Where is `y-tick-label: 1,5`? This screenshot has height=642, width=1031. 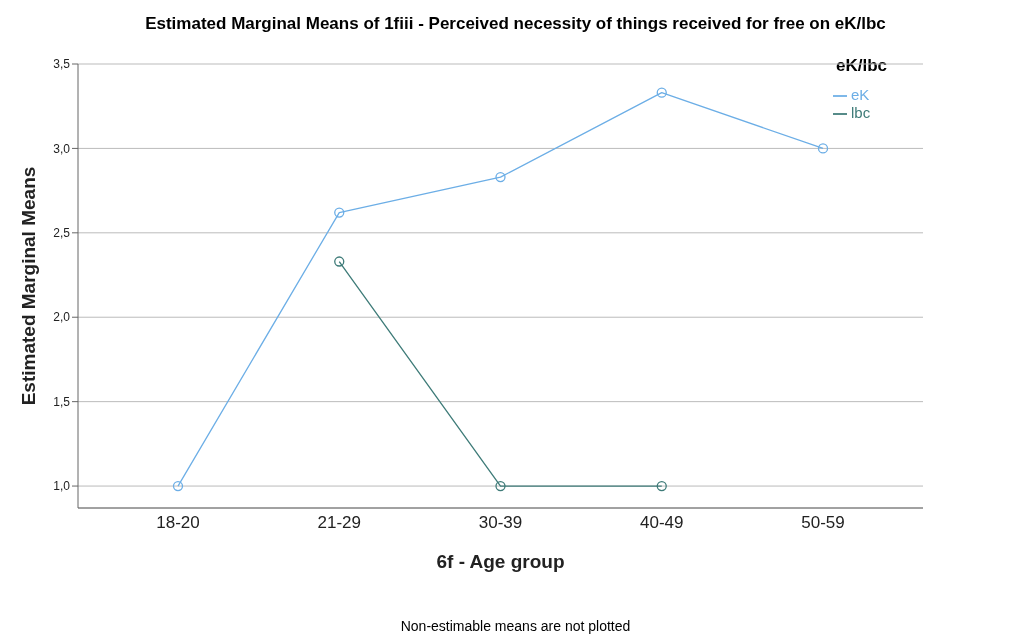
y-tick-label: 1,5 is located at coordinates (62, 401).